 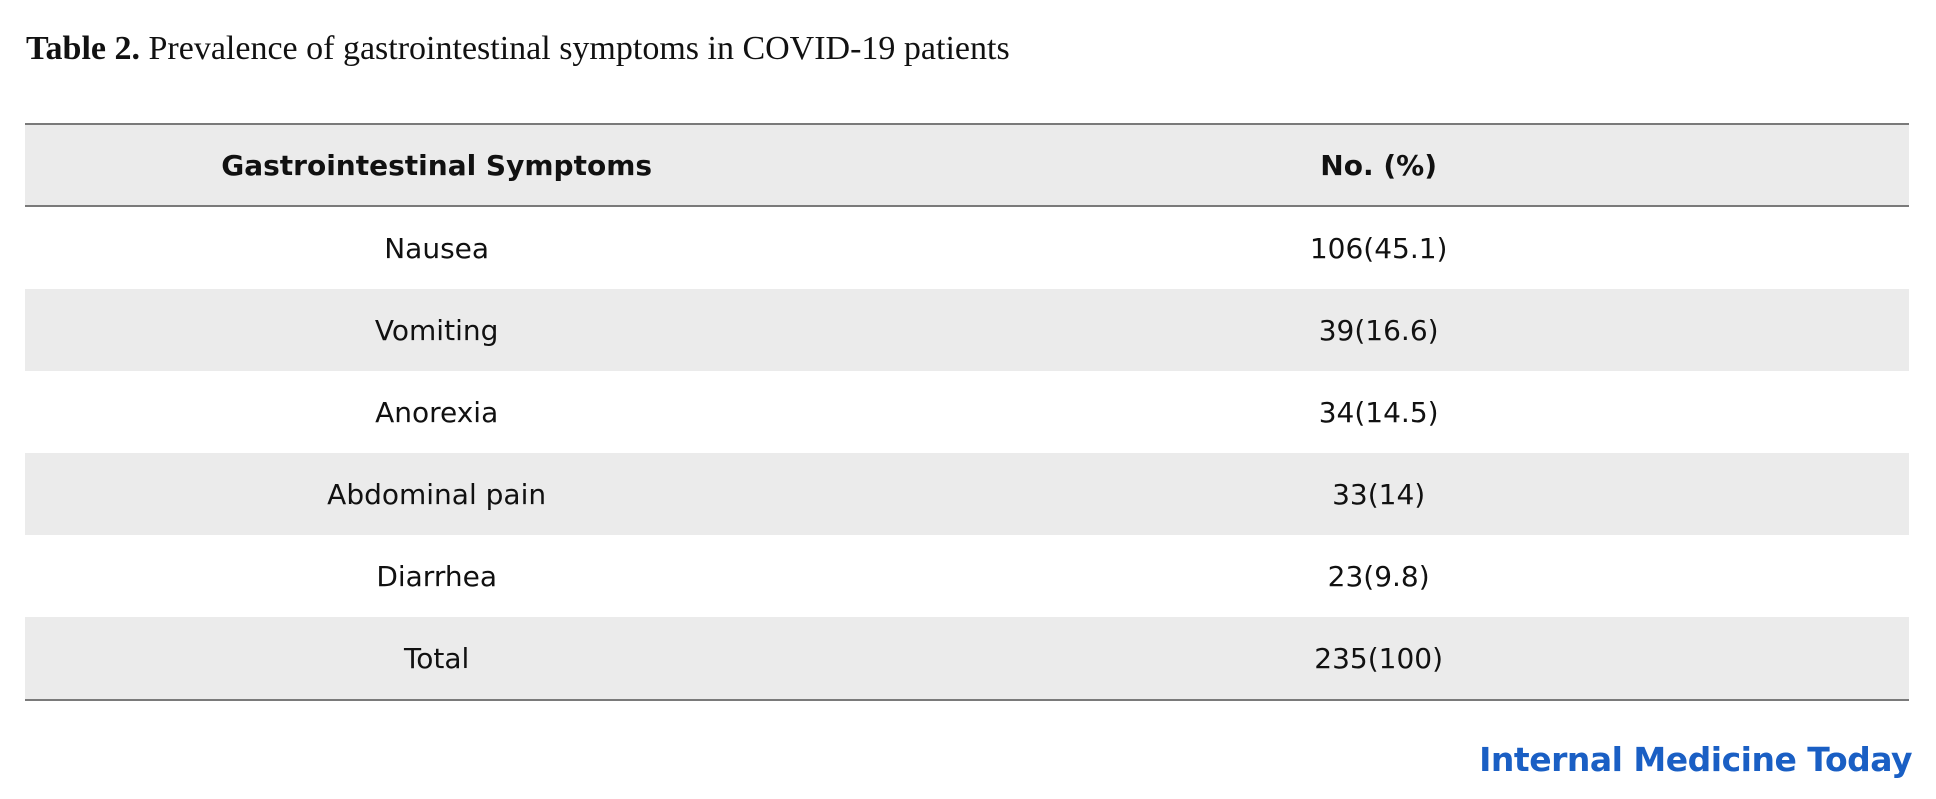 I want to click on table-row: Nausea 106(45.1), so click(x=967, y=247).